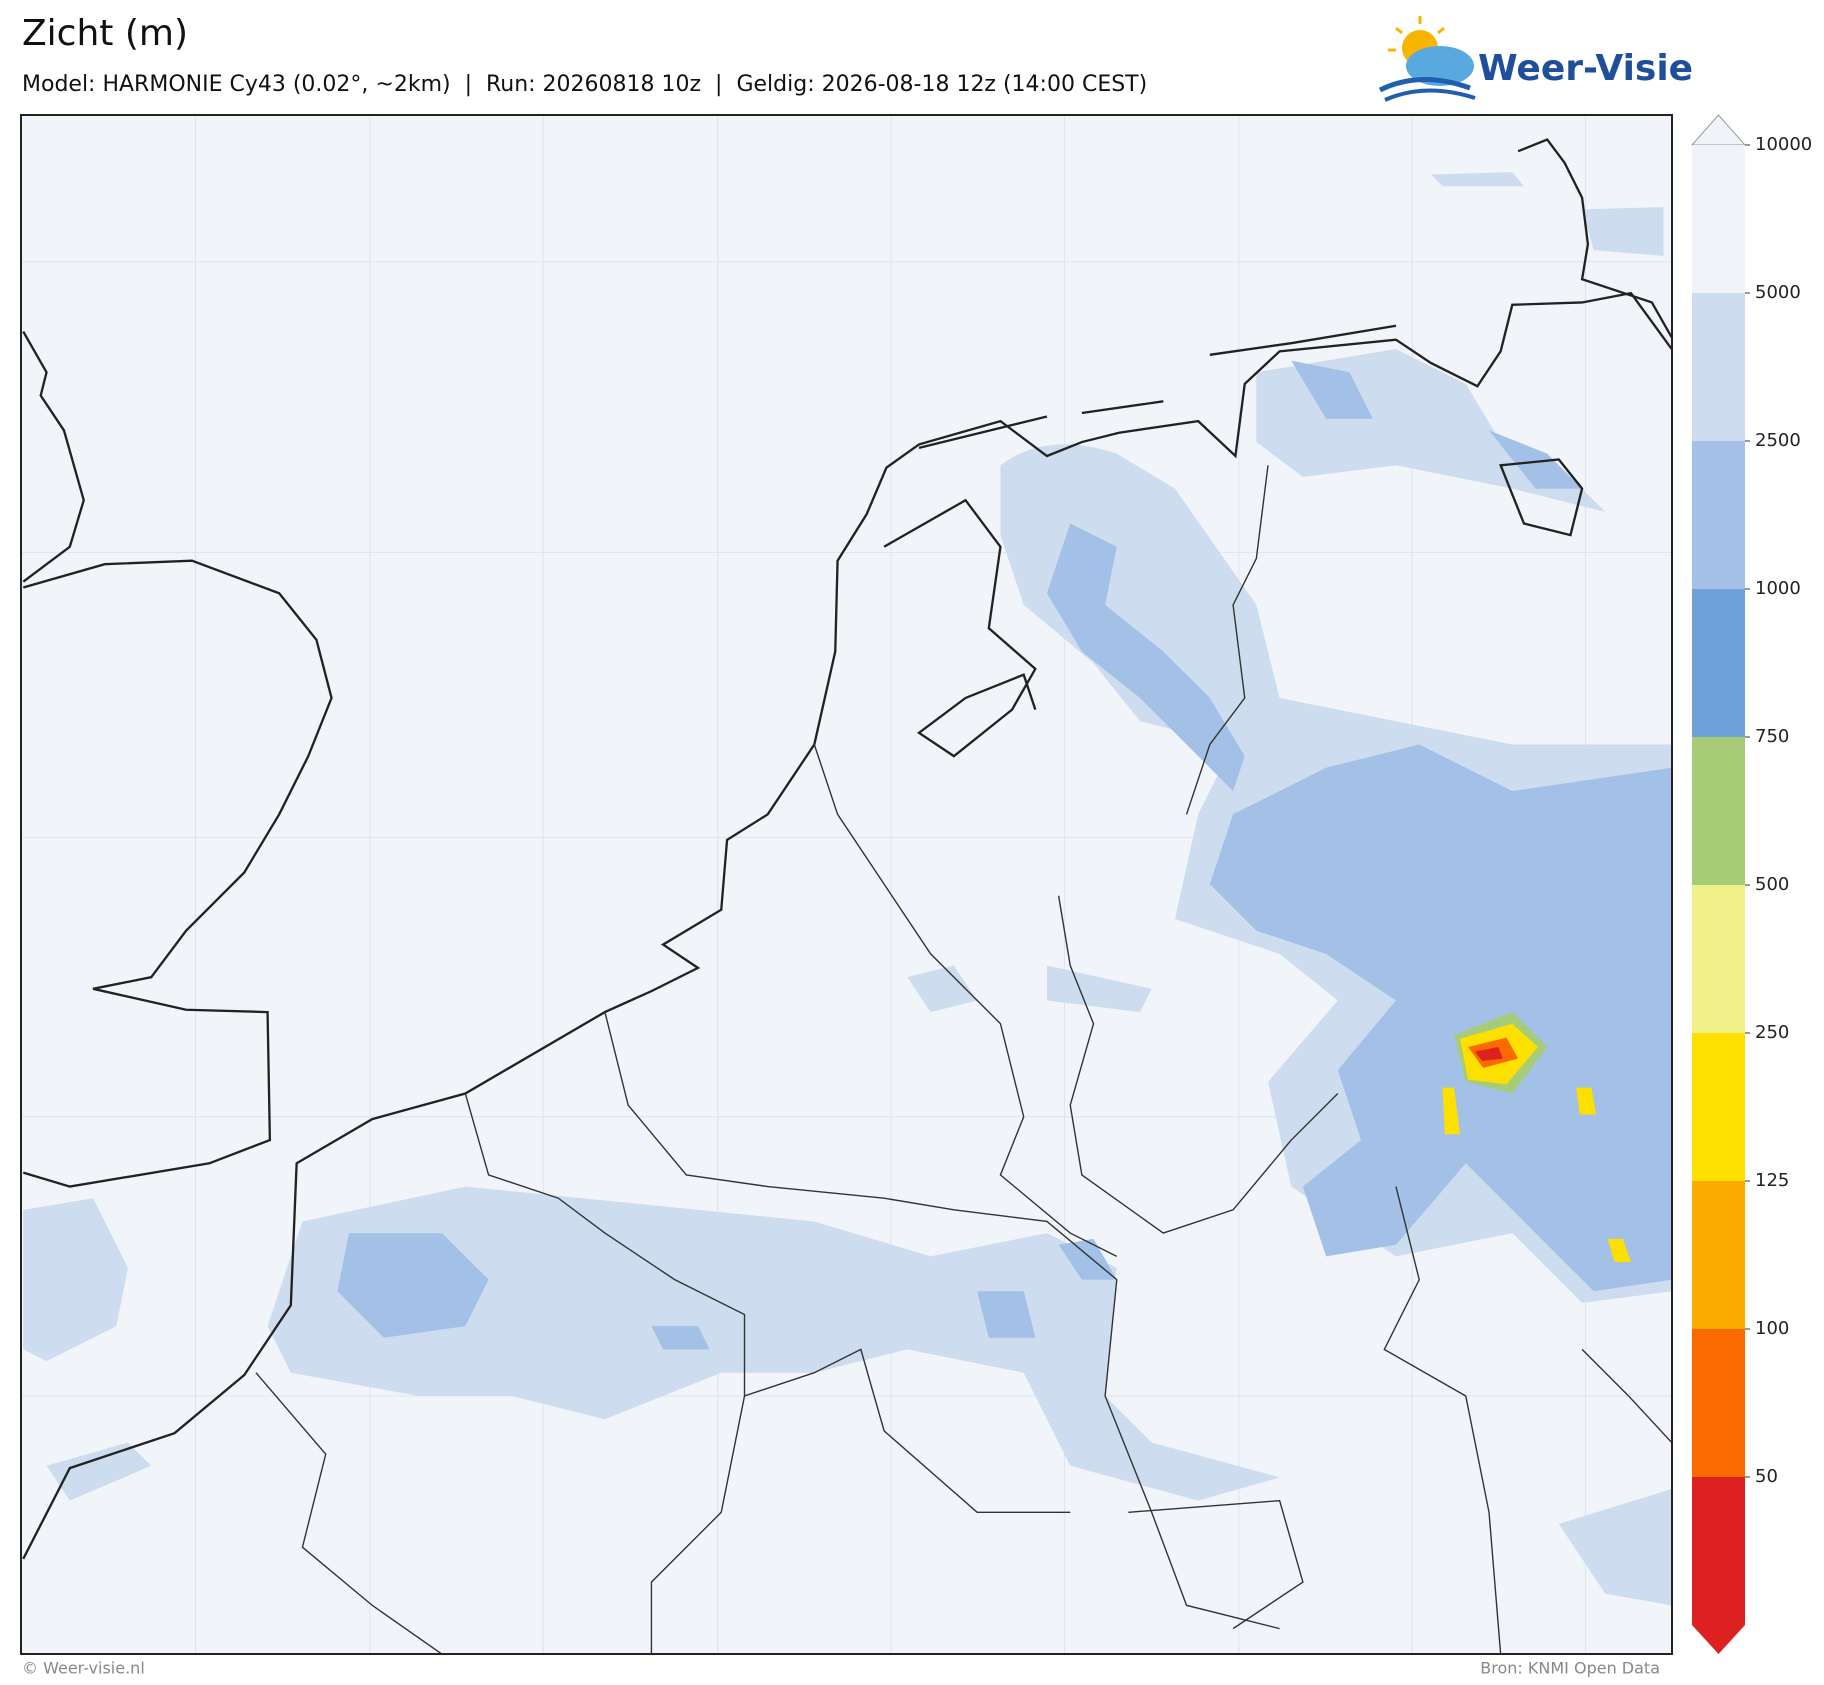  Describe the element at coordinates (1772, 884) in the screenshot. I see `colorbar-tick-label: 500` at that location.